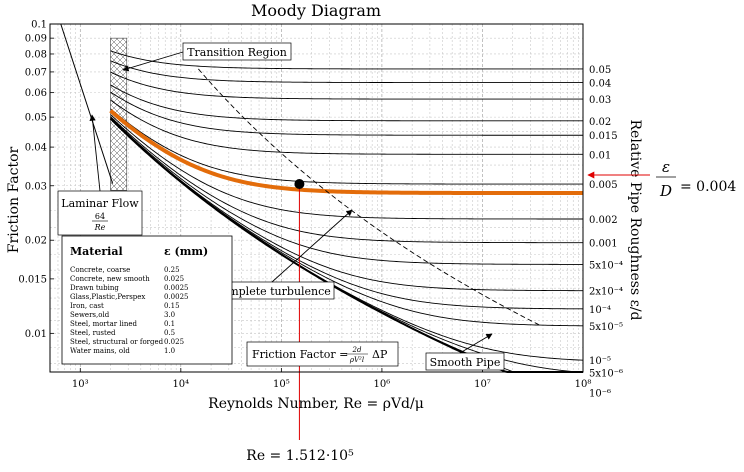 The image size is (744, 472). Describe the element at coordinates (380, 354) in the screenshot. I see `friction-formula-rhs: ΔP` at that location.